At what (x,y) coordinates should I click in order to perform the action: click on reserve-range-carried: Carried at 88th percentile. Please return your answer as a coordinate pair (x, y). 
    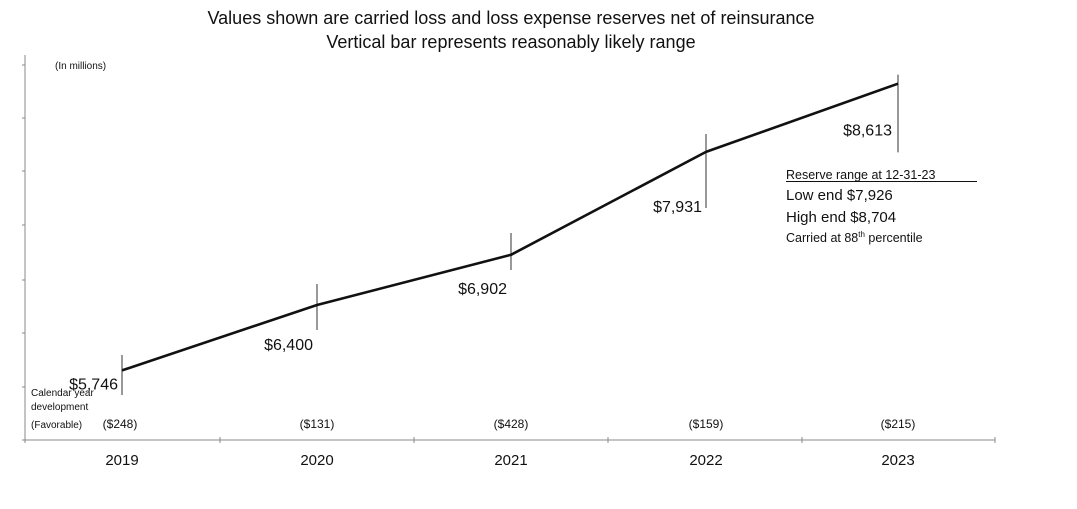
    Looking at the image, I should click on (854, 237).